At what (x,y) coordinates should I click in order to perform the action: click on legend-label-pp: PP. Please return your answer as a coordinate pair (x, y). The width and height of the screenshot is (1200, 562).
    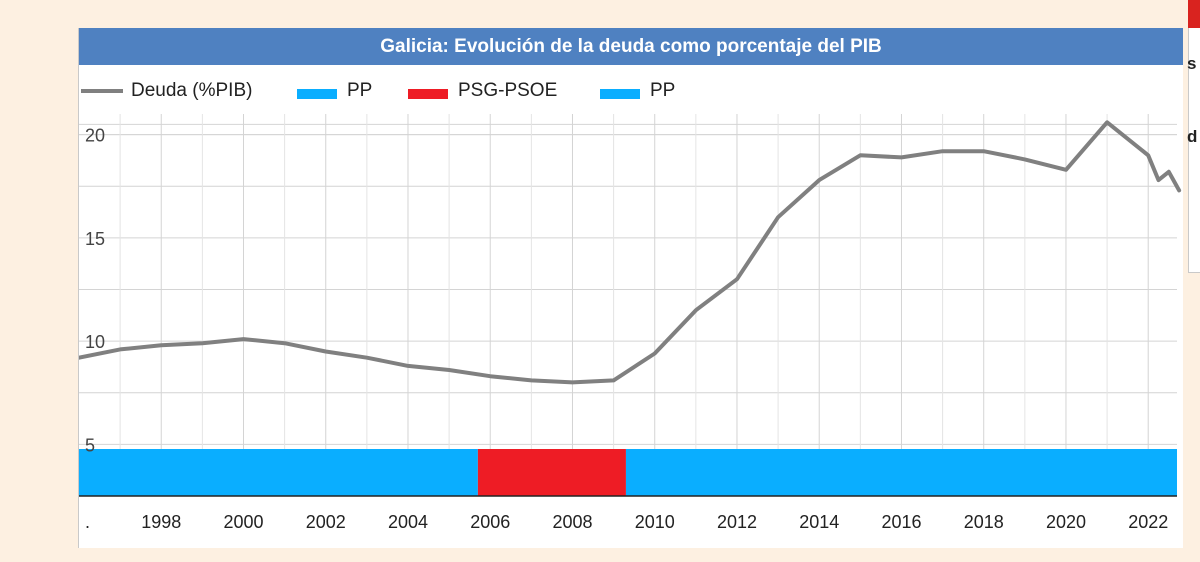
    Looking at the image, I should click on (360, 90).